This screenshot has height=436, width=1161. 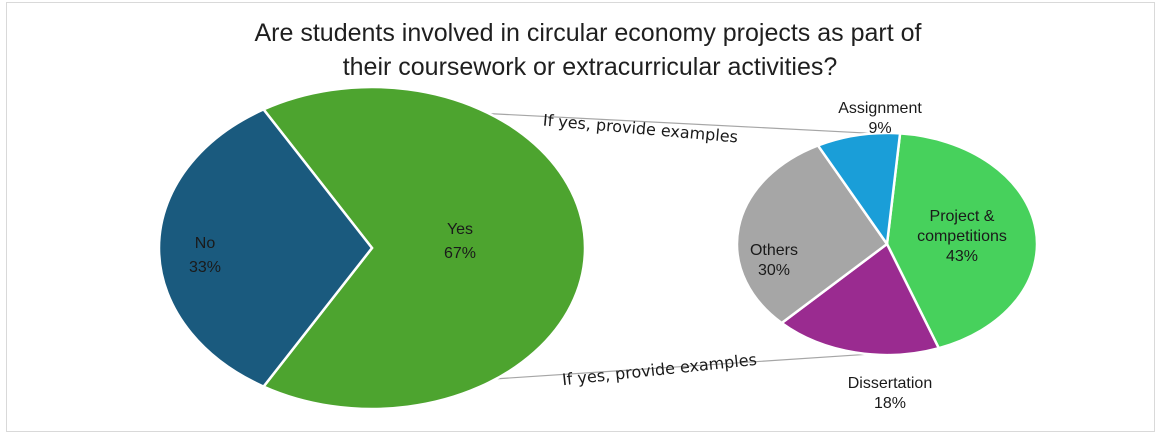 What do you see at coordinates (859, 189) in the screenshot?
I see `secondary-pie-slice-assignment` at bounding box center [859, 189].